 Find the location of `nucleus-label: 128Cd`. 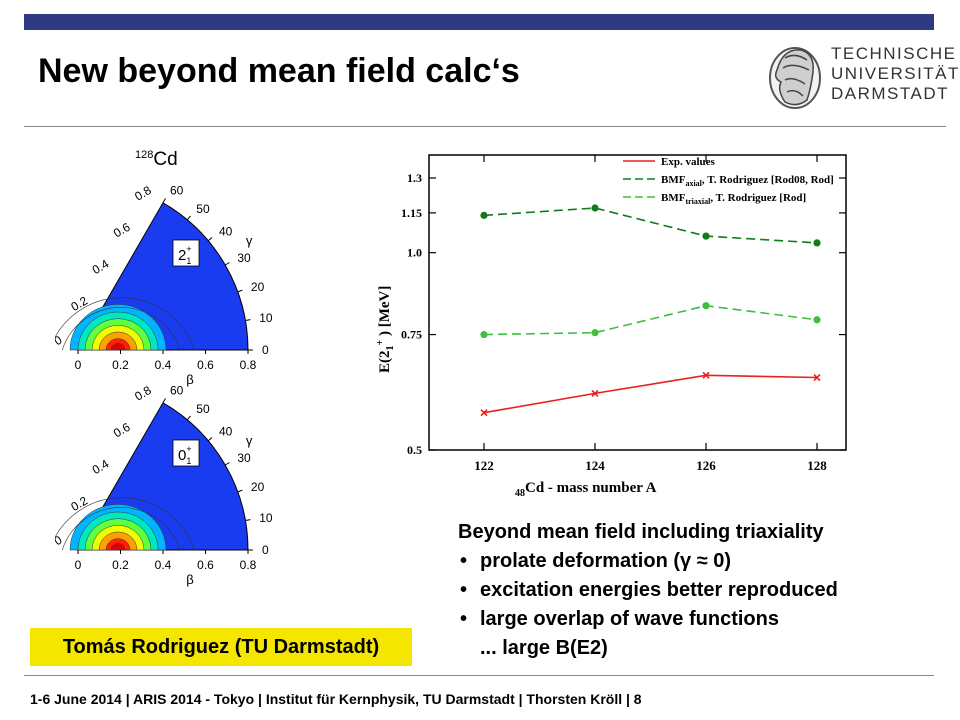

nucleus-label: 128Cd is located at coordinates (156, 159).